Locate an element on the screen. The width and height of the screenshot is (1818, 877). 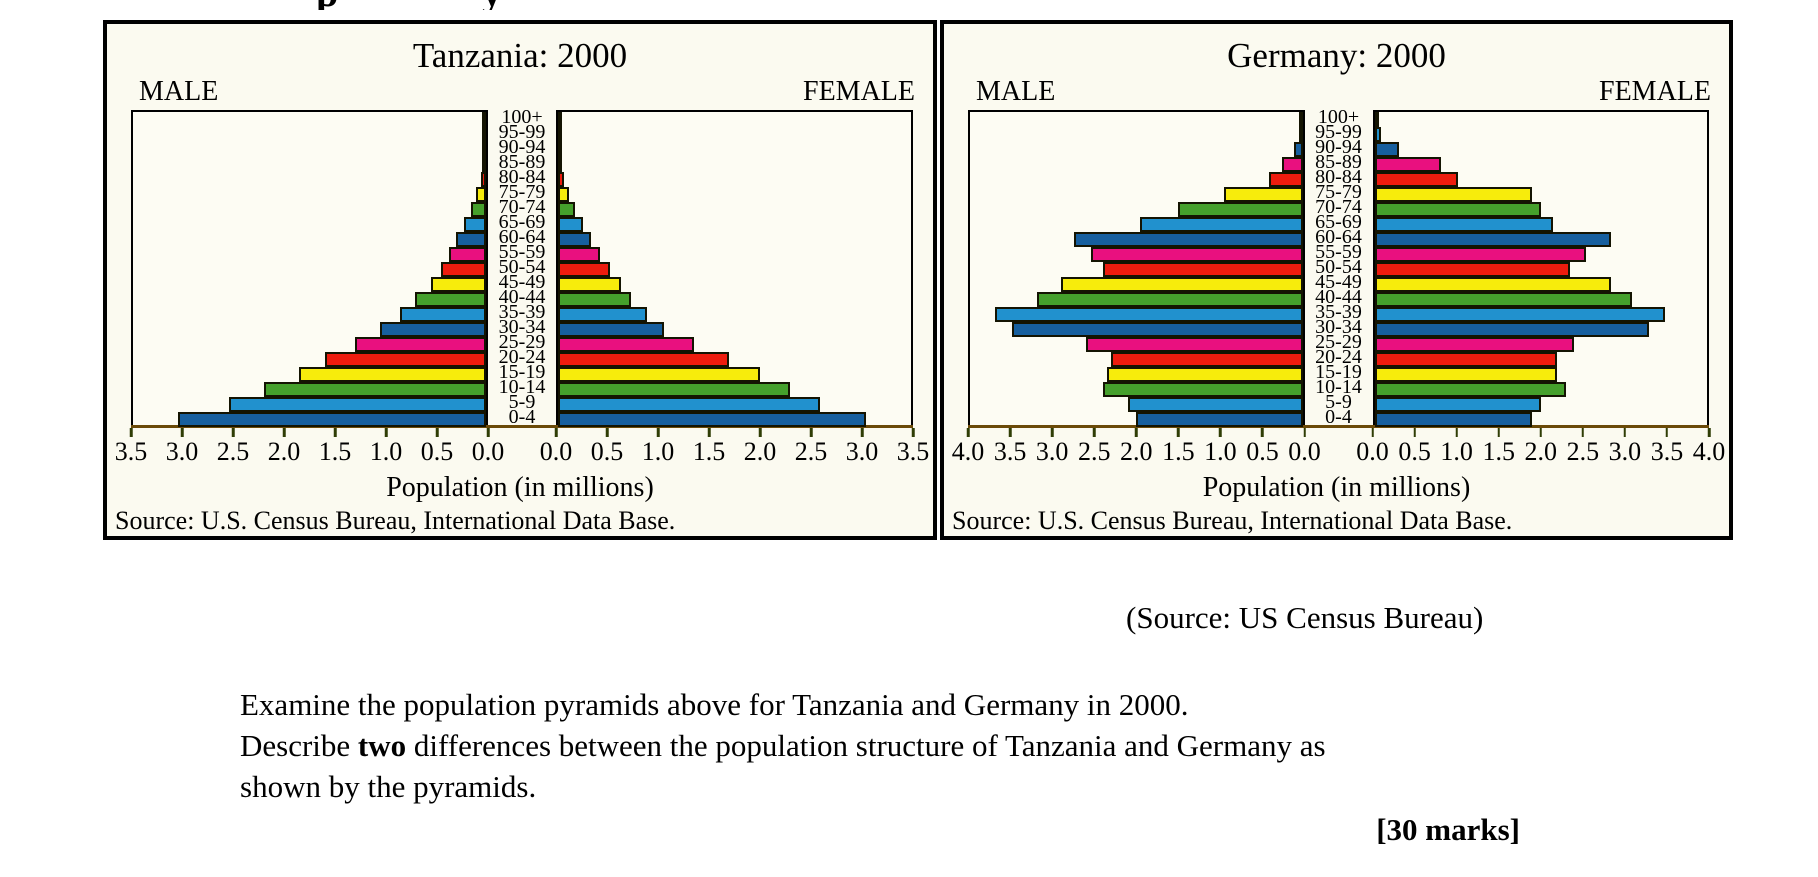
age-group-label: 95-99 is located at coordinates (1338, 132).